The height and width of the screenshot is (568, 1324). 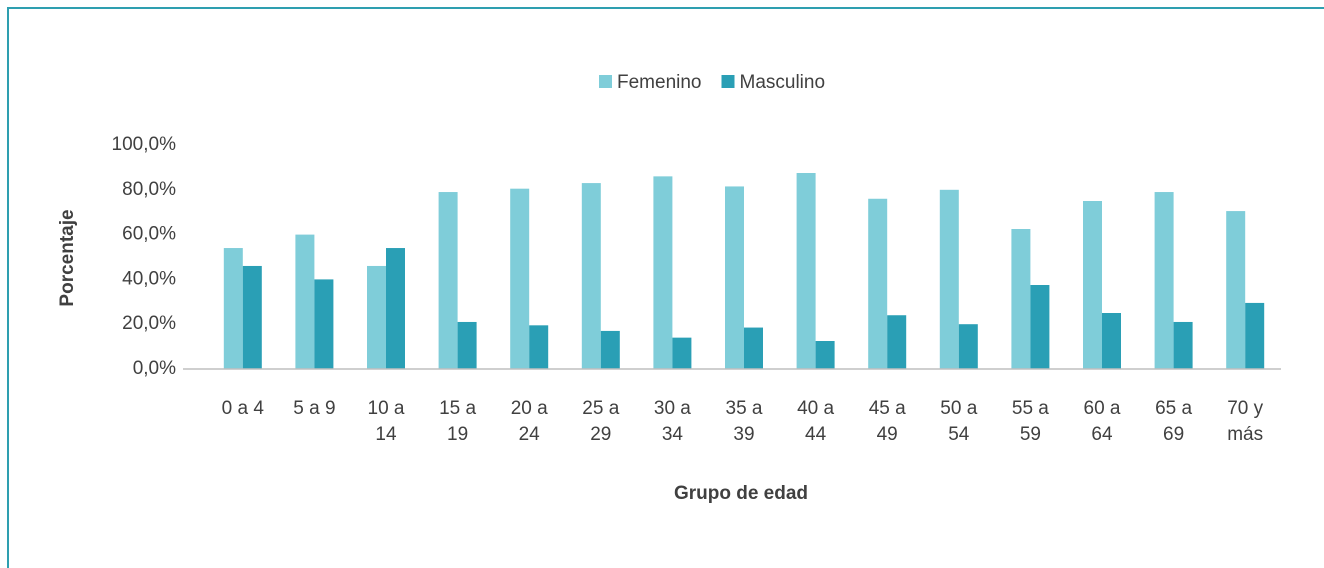 I want to click on x-axis-title: Grupo de edad, so click(x=741, y=493).